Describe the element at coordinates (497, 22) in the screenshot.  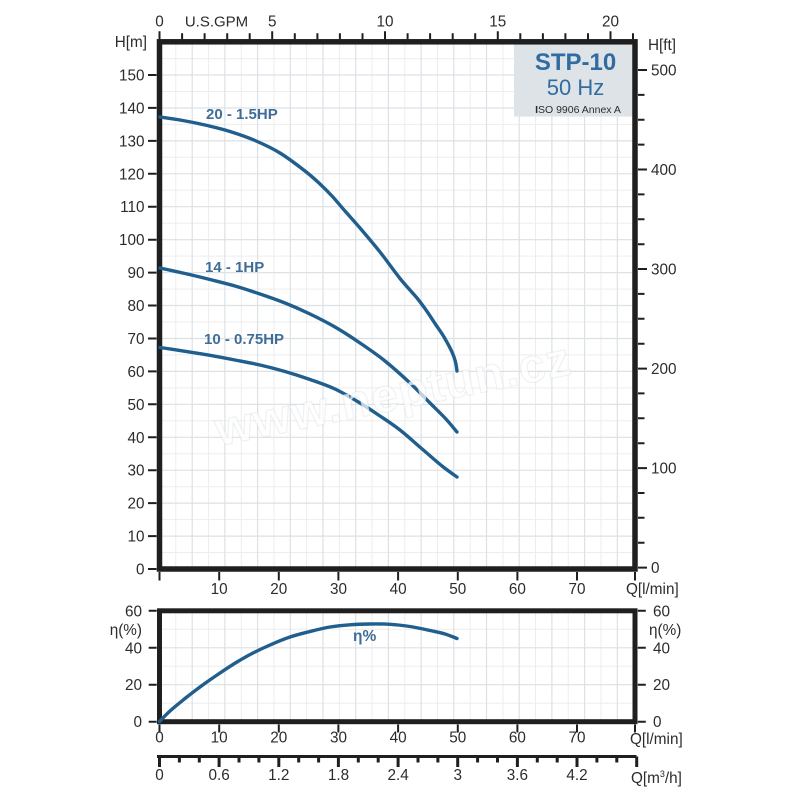
I see `svg-text: 15` at that location.